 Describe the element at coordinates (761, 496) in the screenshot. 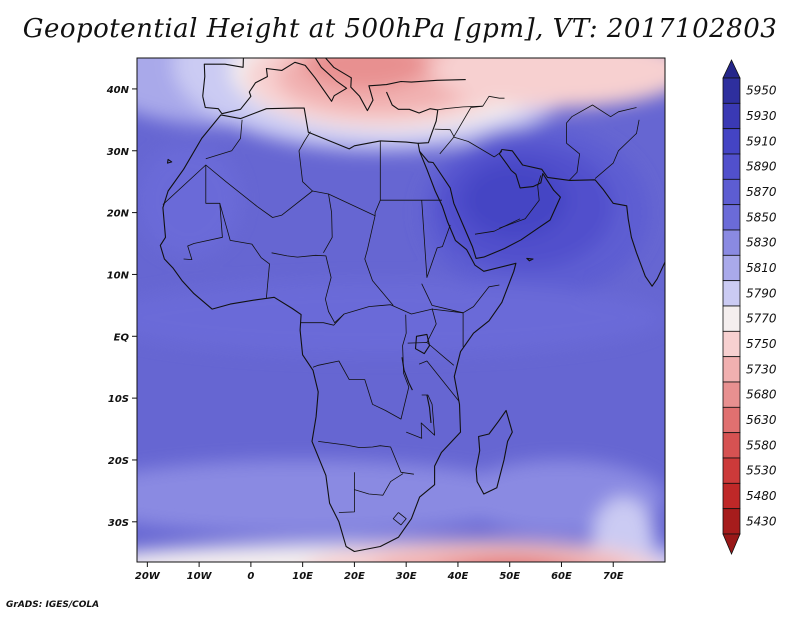

I see `colorbar-label: 5480` at that location.